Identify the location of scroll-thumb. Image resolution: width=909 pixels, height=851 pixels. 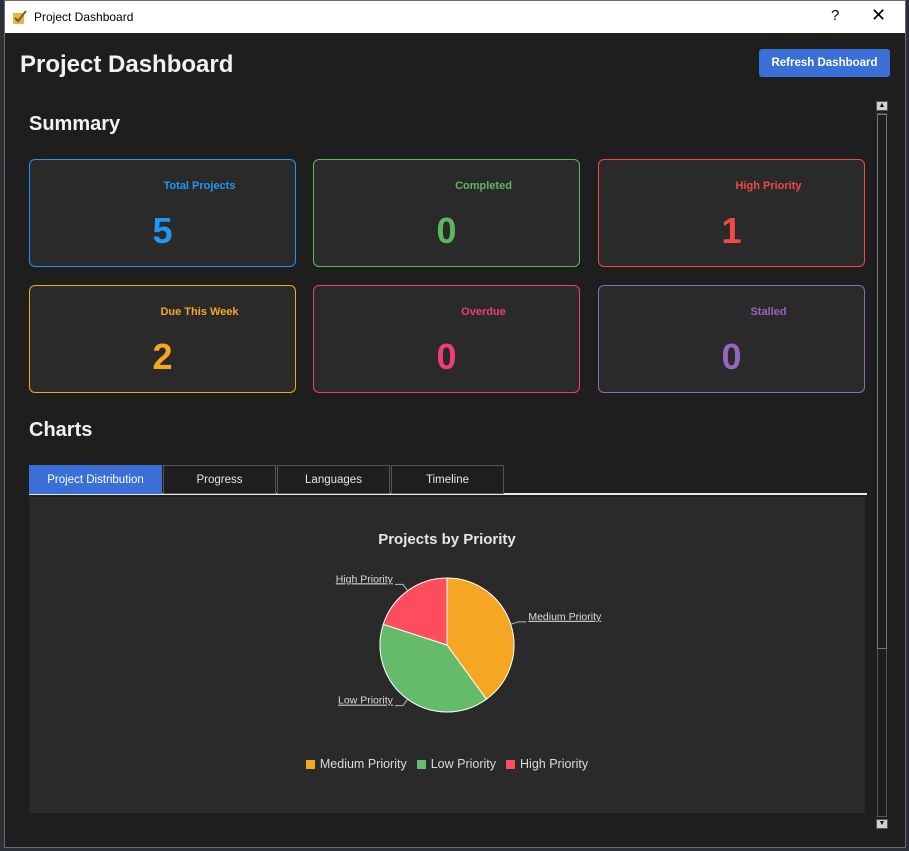
(882, 381).